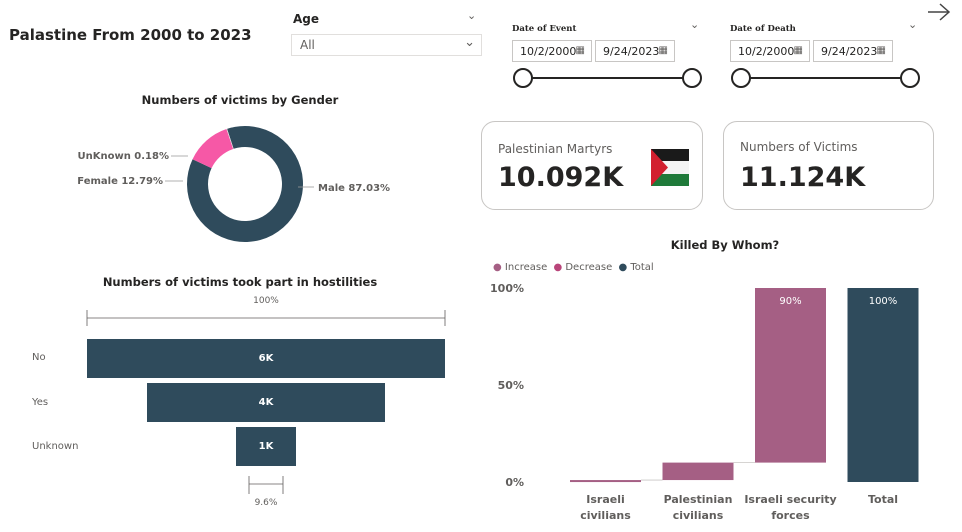 The image size is (962, 532). Describe the element at coordinates (698, 499) in the screenshot. I see `x-category-label: Palestinian` at that location.